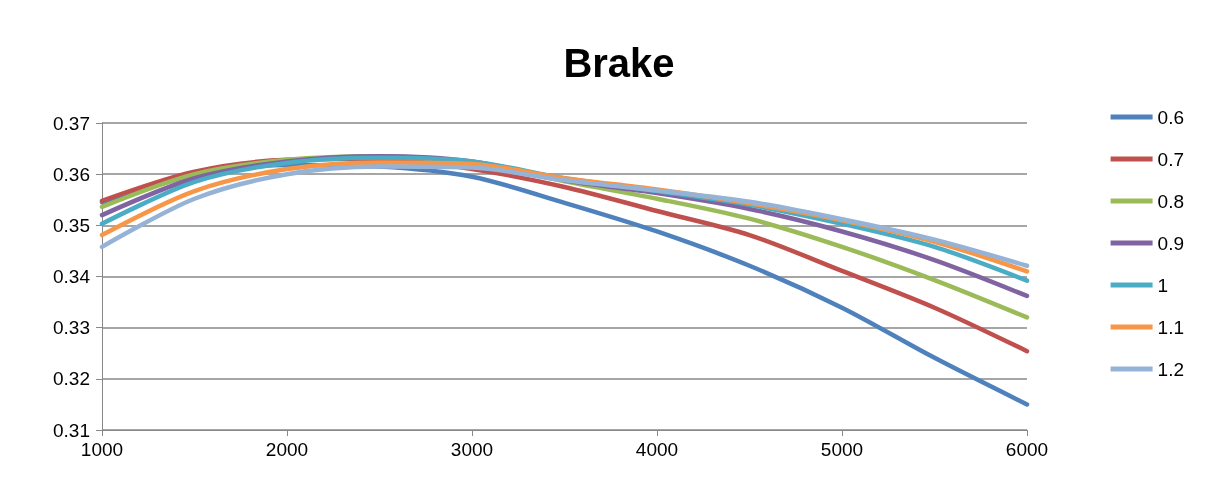  Describe the element at coordinates (619, 63) in the screenshot. I see `chart-title: Brake` at that location.